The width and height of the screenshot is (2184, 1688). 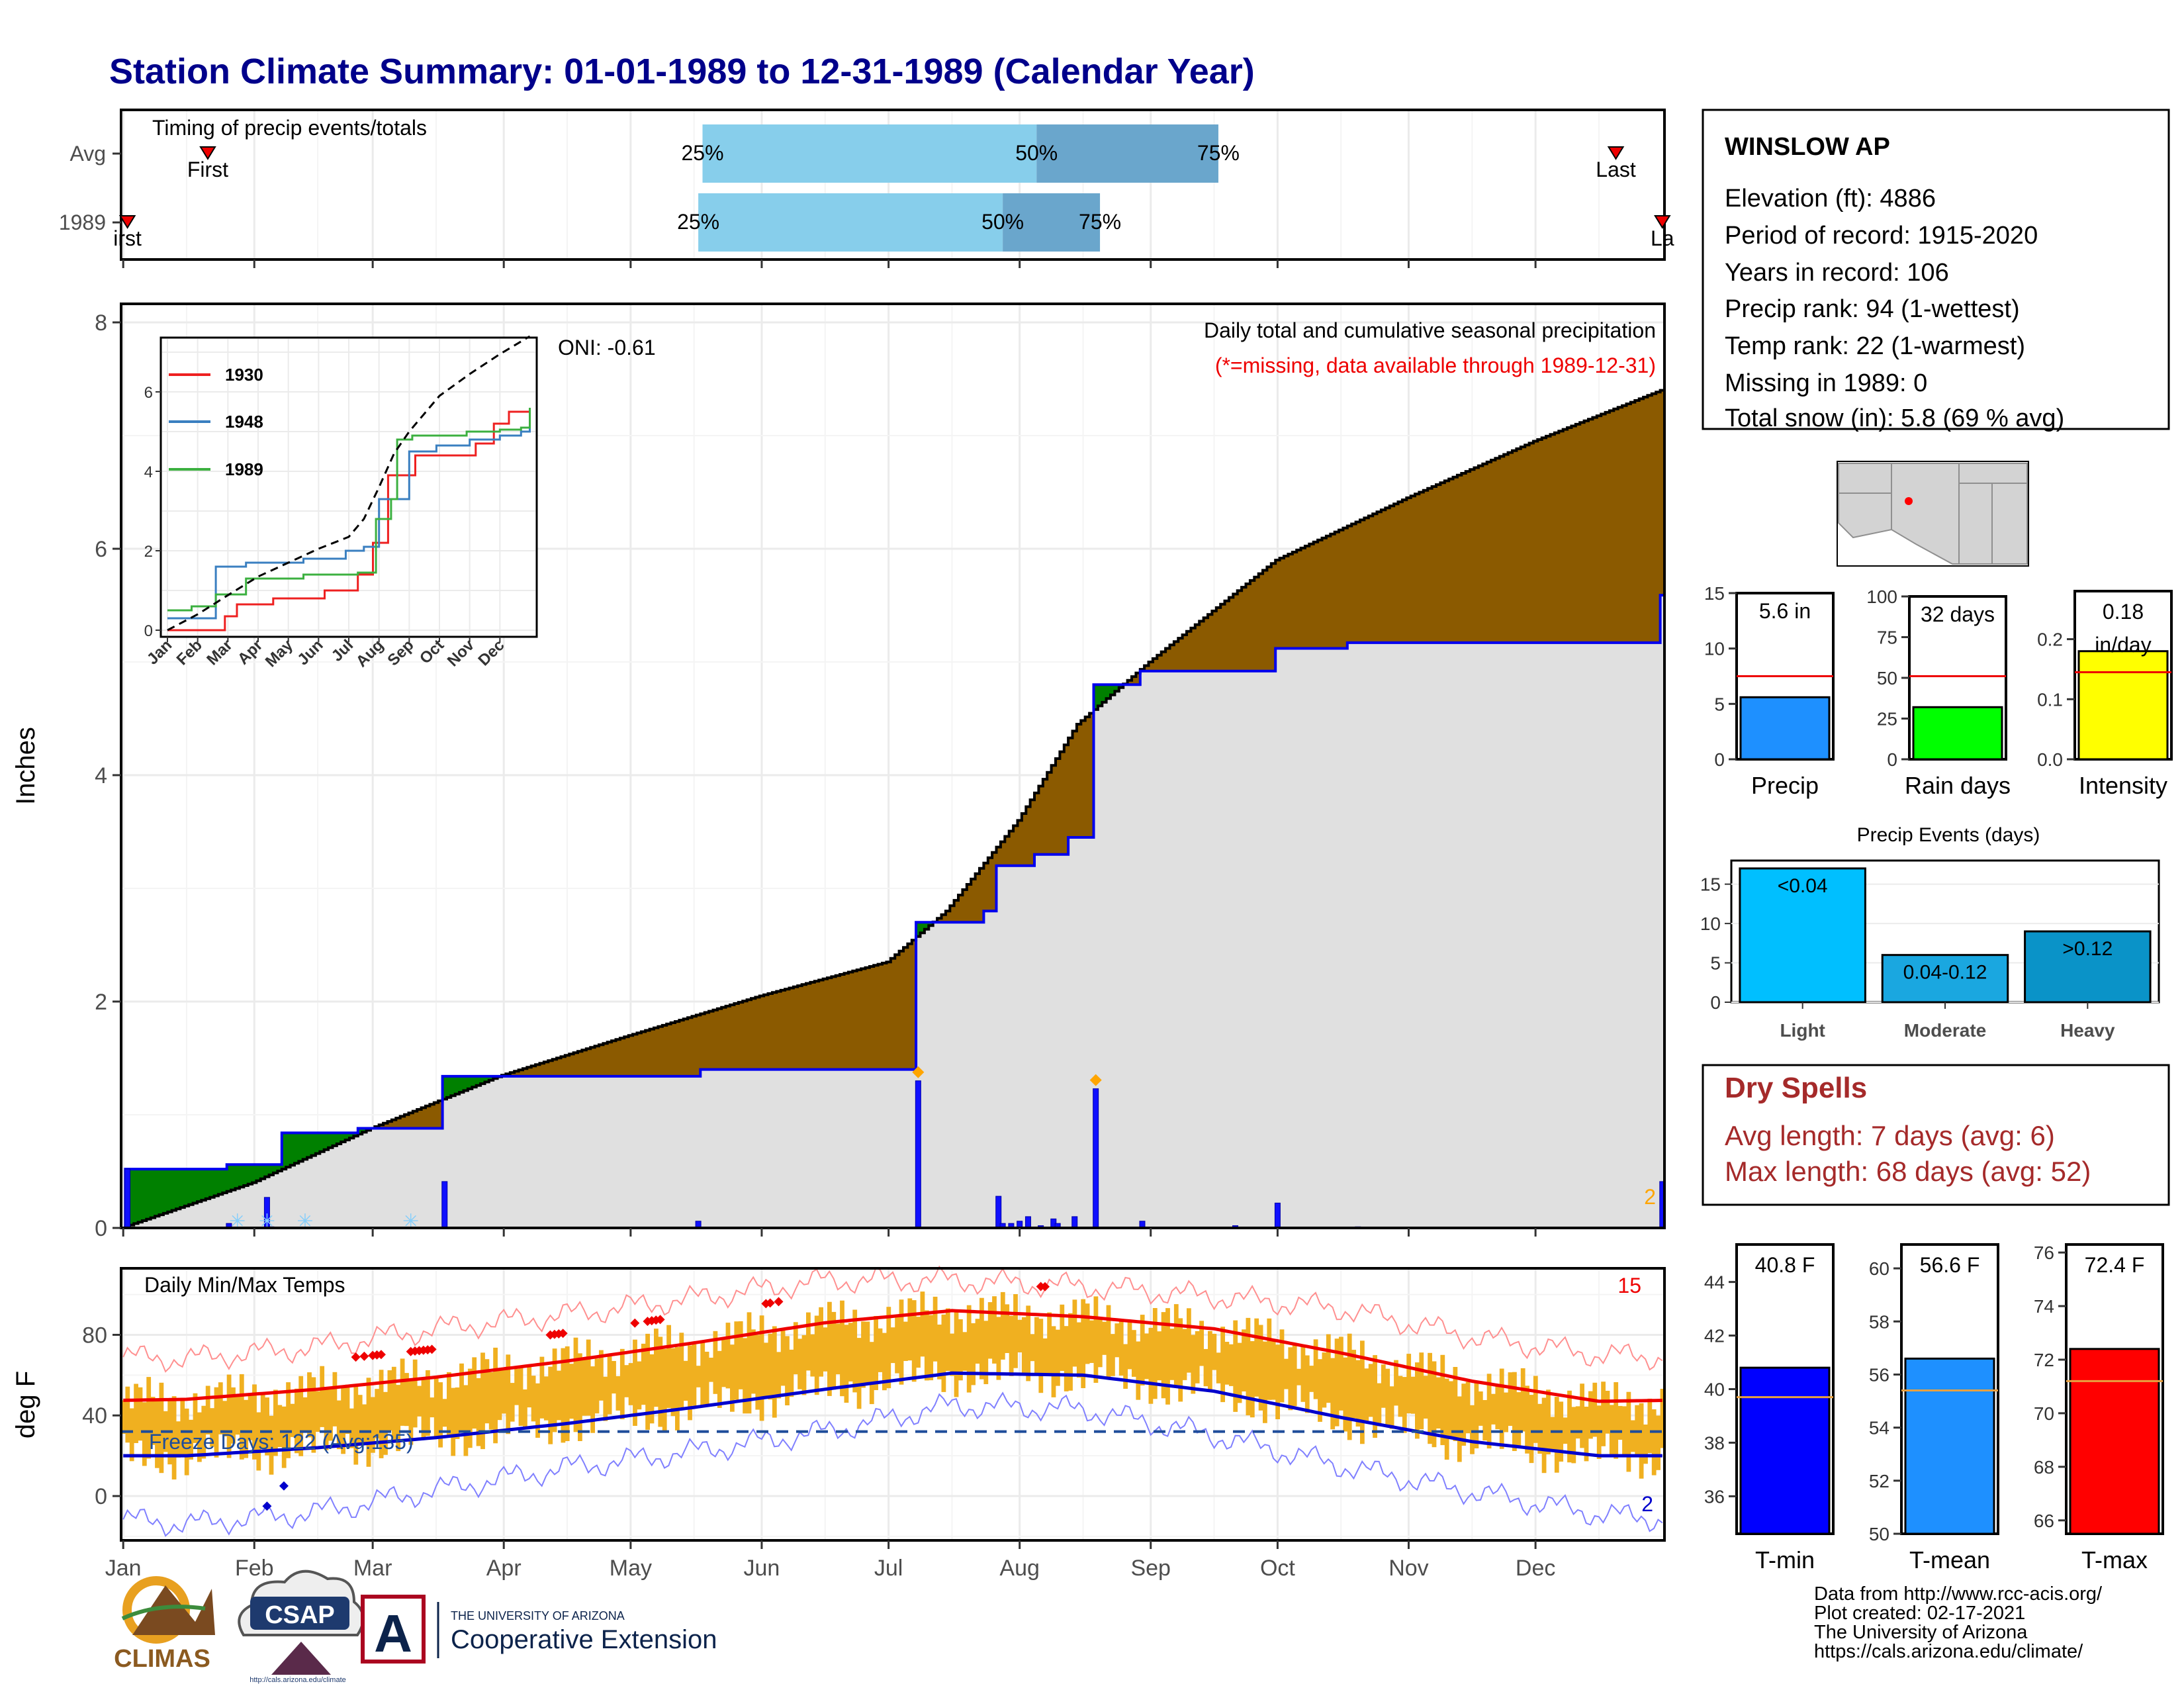 I want to click on event-bar-label: 0.04-0.12, so click(x=1945, y=973).